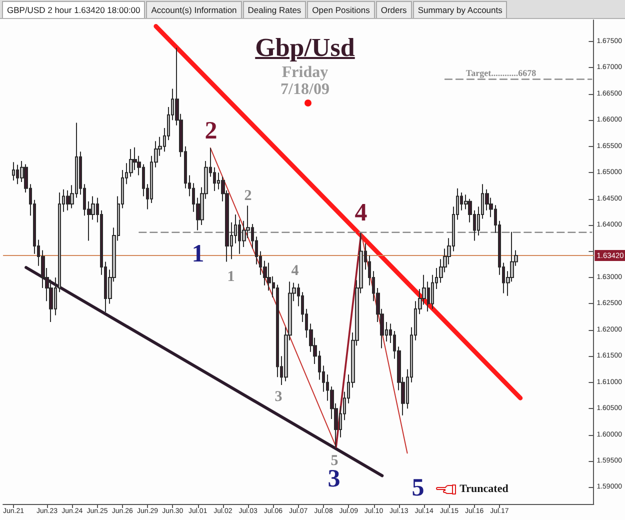 Image resolution: width=625 pixels, height=520 pixels. I want to click on tab: GBP/USD 2 hour 1.63420 18:00:00, so click(74, 9).